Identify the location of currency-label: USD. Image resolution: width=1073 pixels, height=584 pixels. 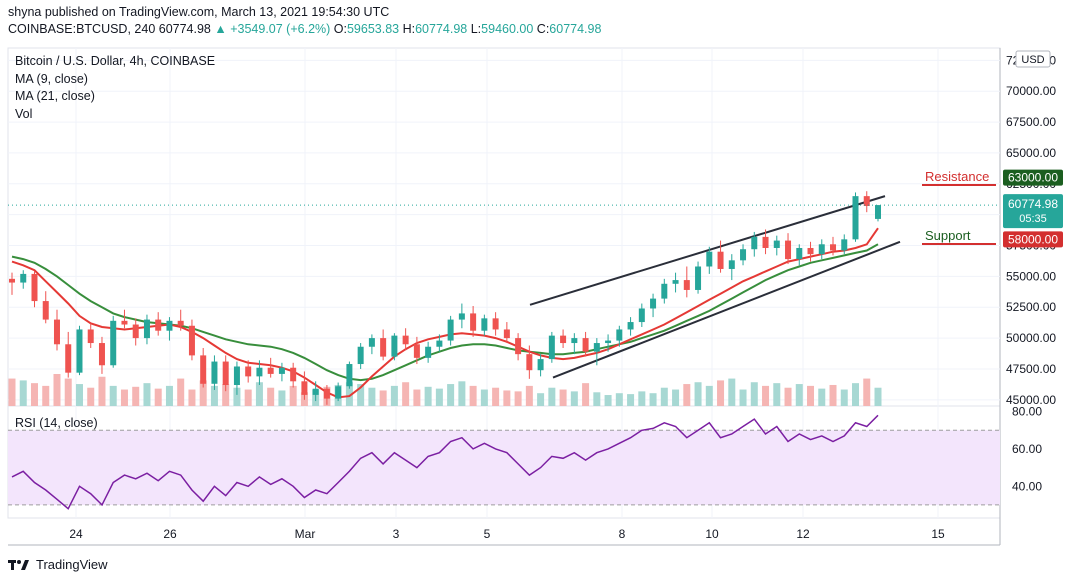
(1032, 60).